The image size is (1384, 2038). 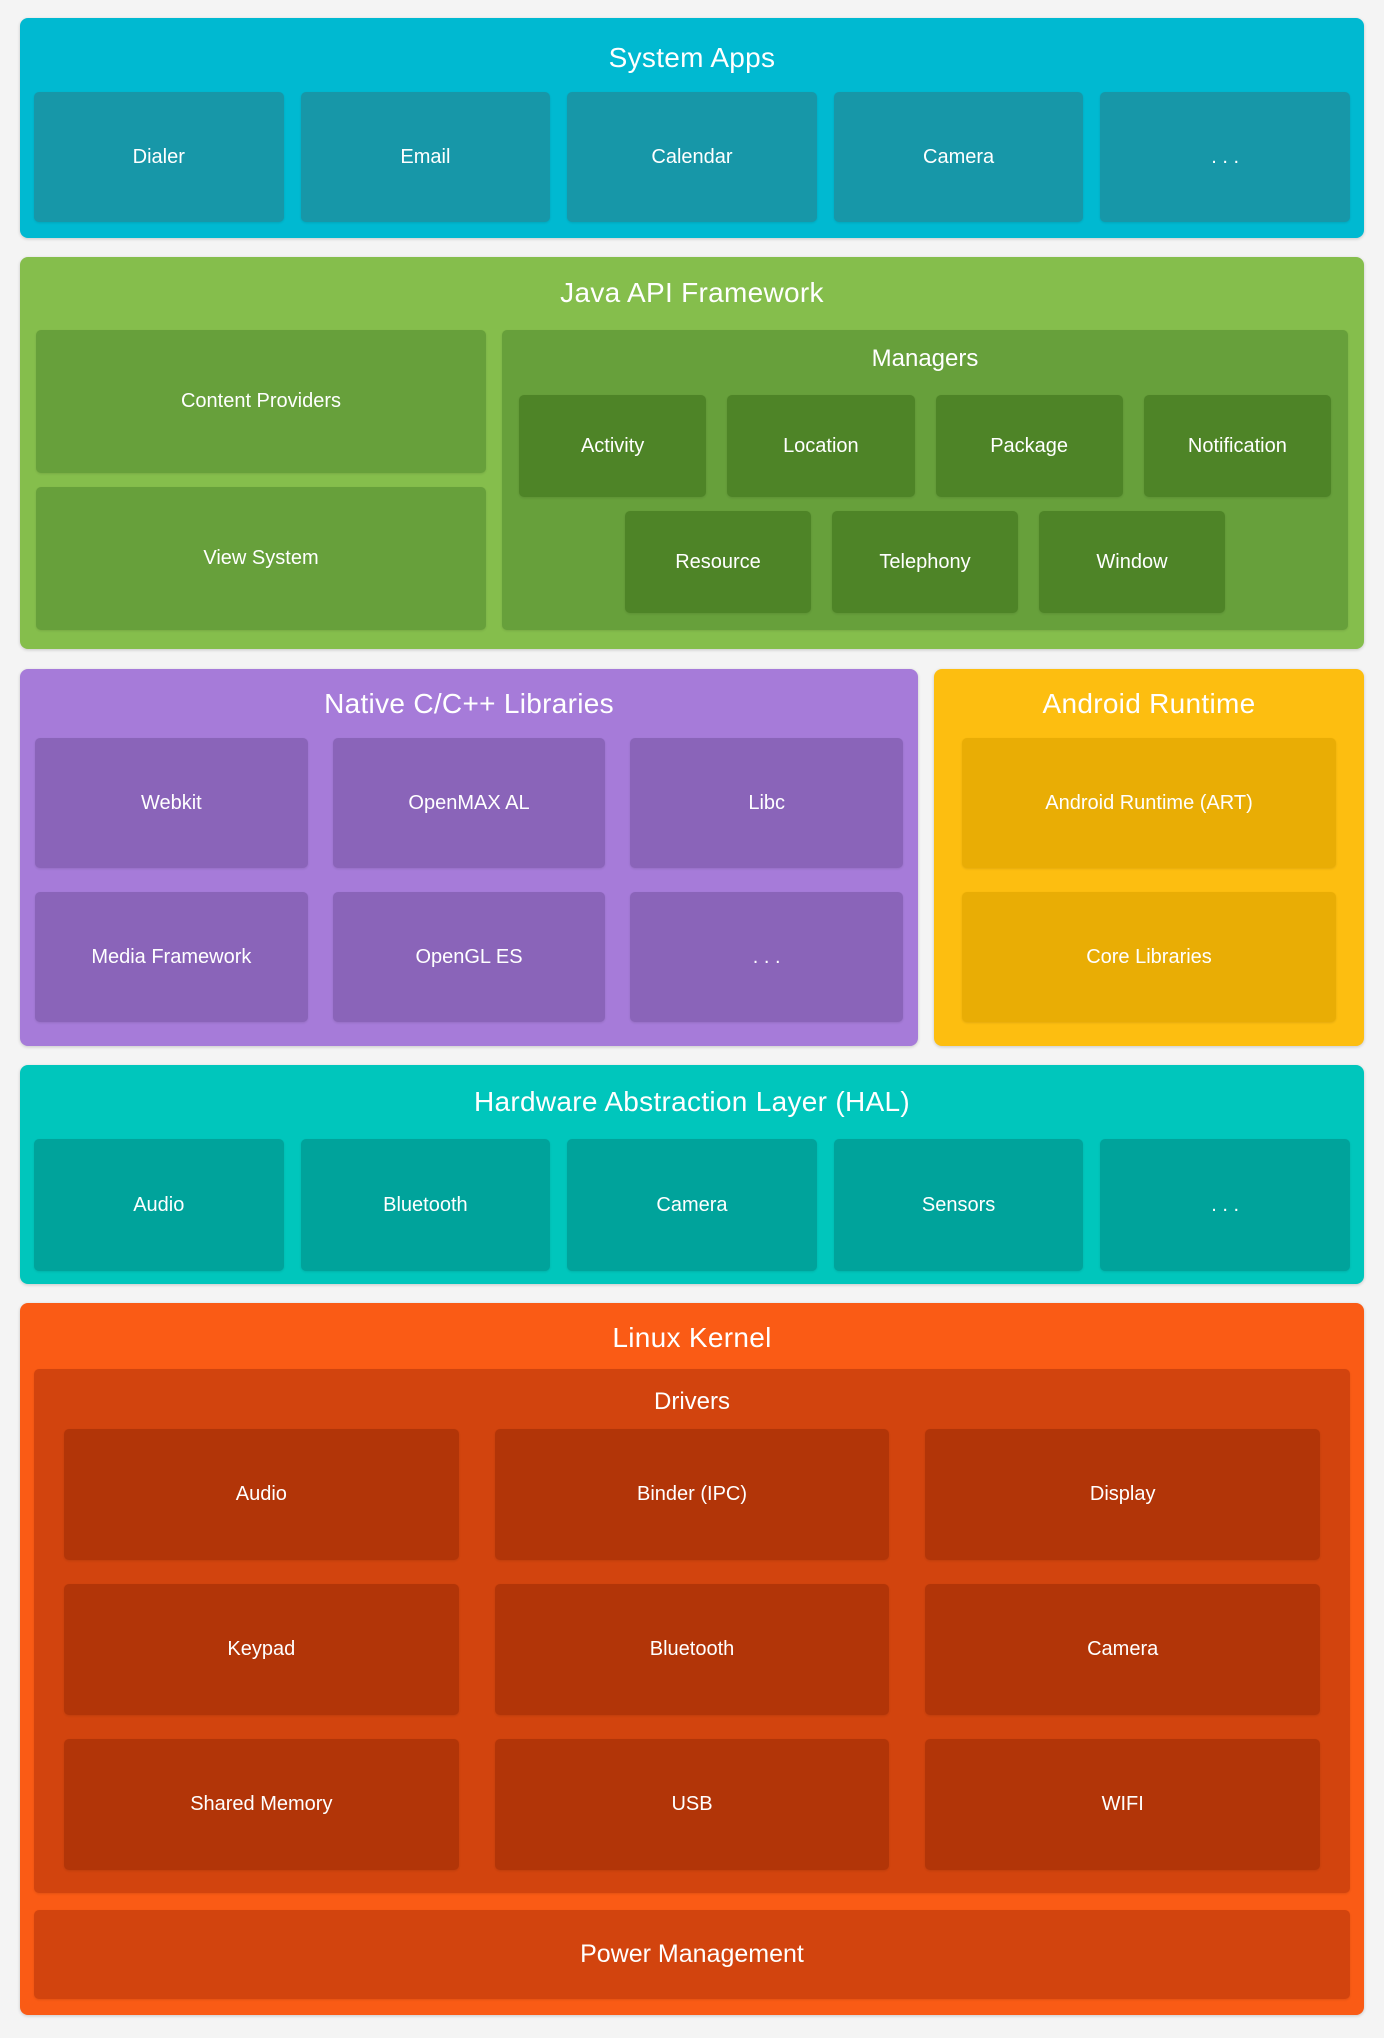 What do you see at coordinates (261, 558) in the screenshot?
I see `box-view-system: View System` at bounding box center [261, 558].